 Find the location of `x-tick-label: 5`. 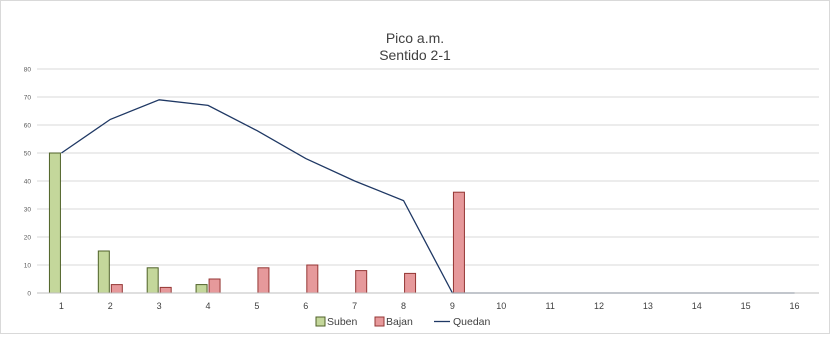

x-tick-label: 5 is located at coordinates (256, 306).